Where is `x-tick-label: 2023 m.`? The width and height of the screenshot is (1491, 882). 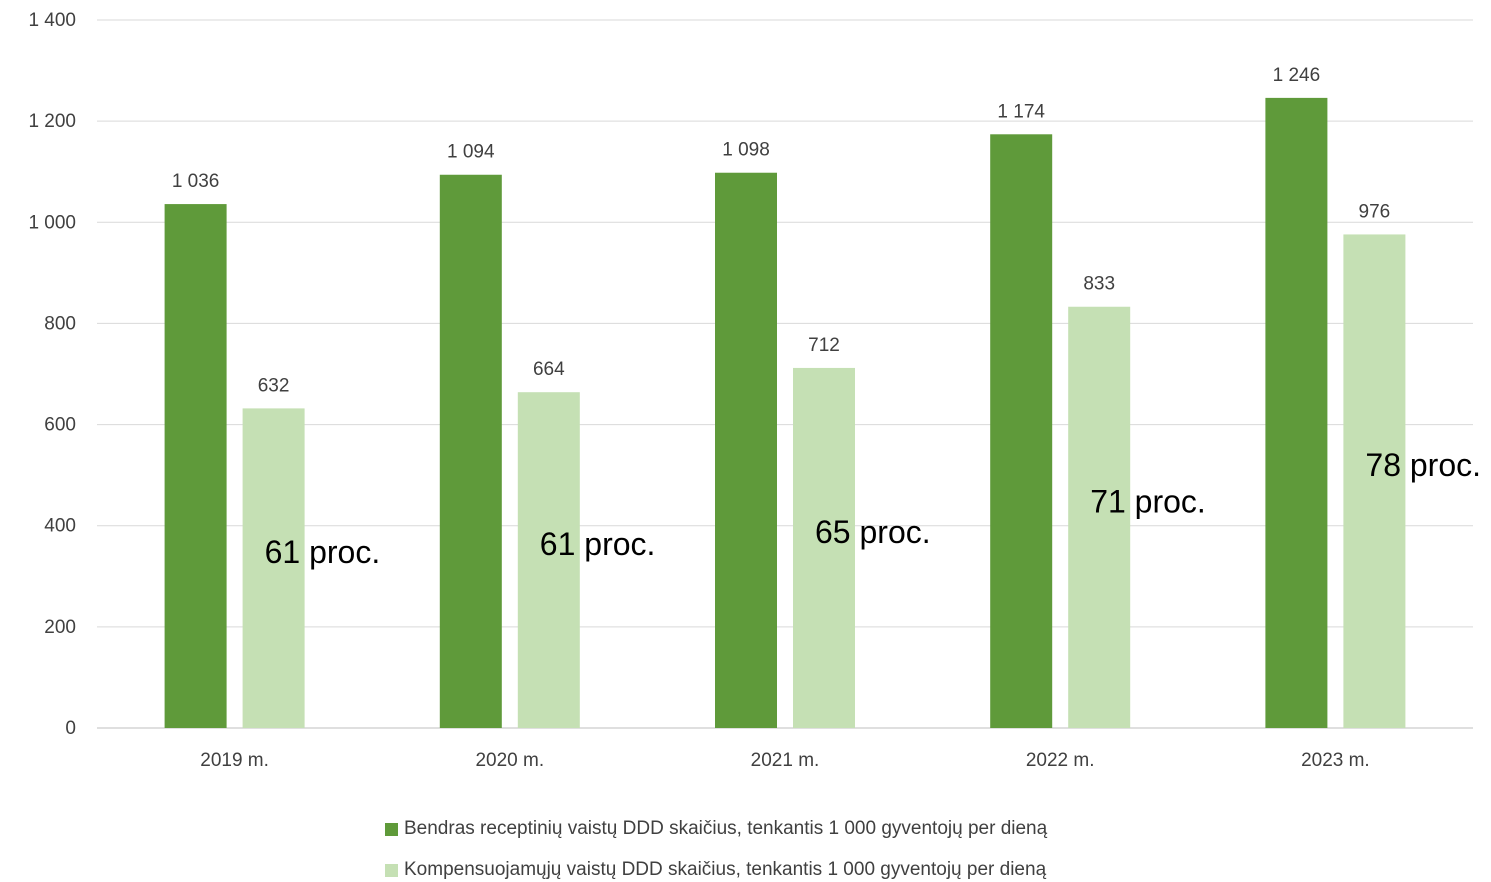
x-tick-label: 2023 m. is located at coordinates (1335, 760).